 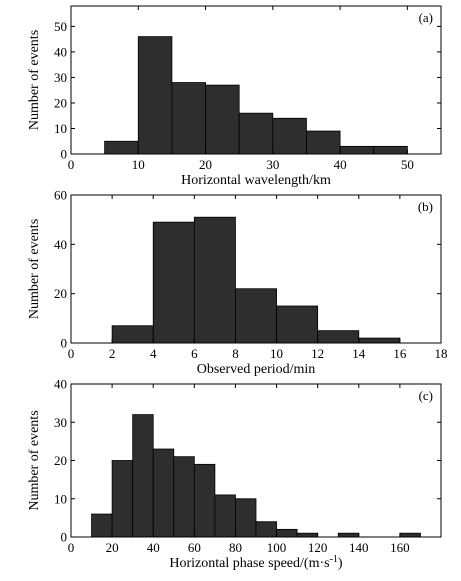 I want to click on y-tick-label: 60, so click(x=60, y=195).